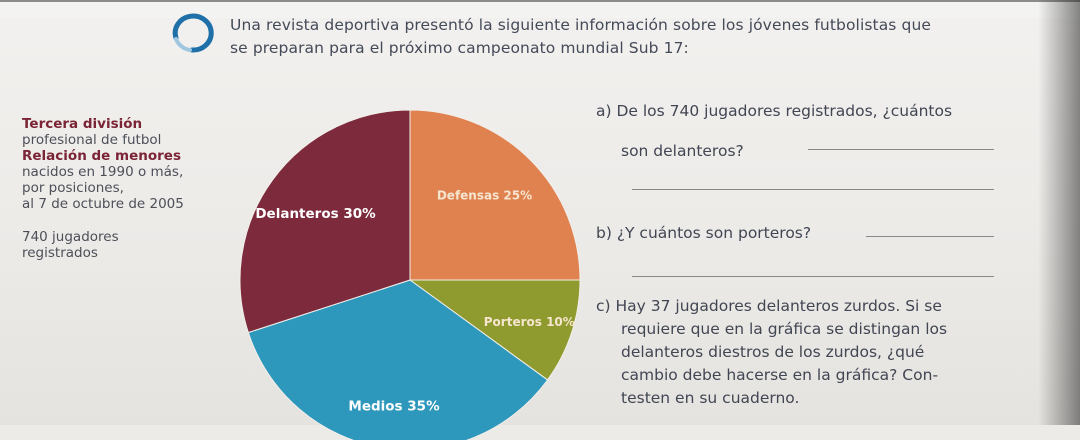 The image size is (1080, 440). I want to click on info-line-5: por posiciones,, so click(73, 188).